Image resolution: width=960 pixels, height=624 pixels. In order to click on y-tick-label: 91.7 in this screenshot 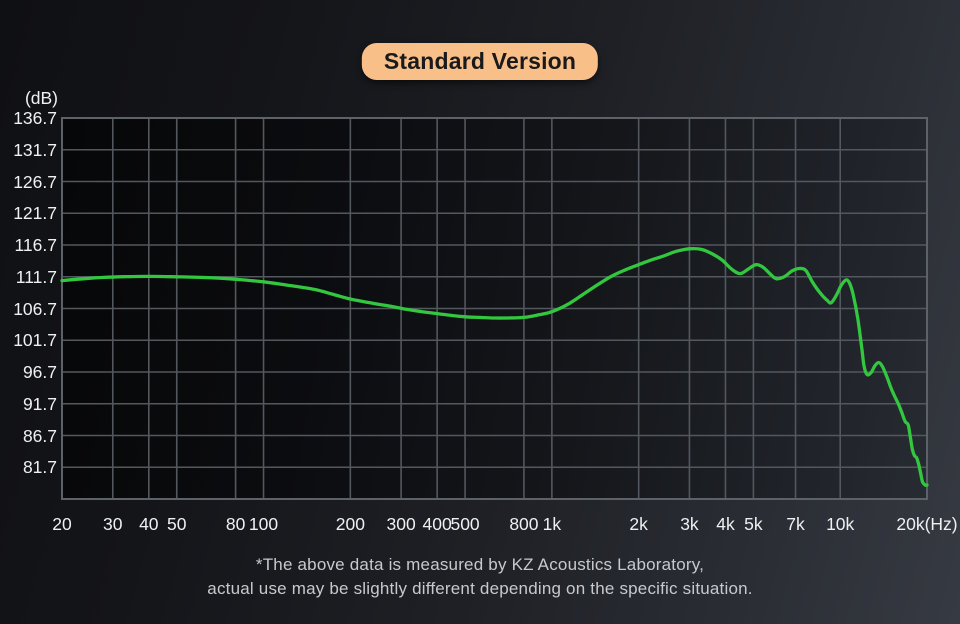, I will do `click(39, 403)`.